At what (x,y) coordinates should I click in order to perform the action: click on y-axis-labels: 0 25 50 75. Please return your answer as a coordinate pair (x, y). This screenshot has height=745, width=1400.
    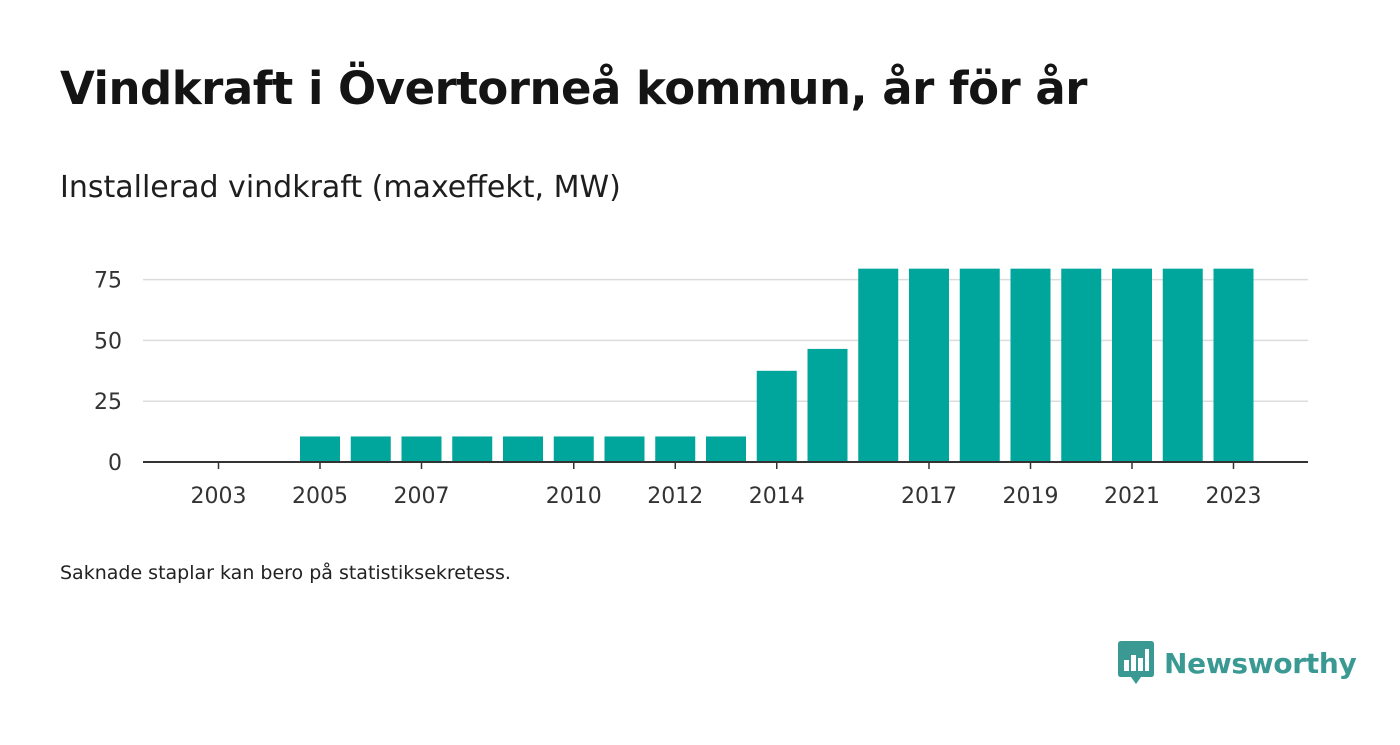
    Looking at the image, I should click on (108, 372).